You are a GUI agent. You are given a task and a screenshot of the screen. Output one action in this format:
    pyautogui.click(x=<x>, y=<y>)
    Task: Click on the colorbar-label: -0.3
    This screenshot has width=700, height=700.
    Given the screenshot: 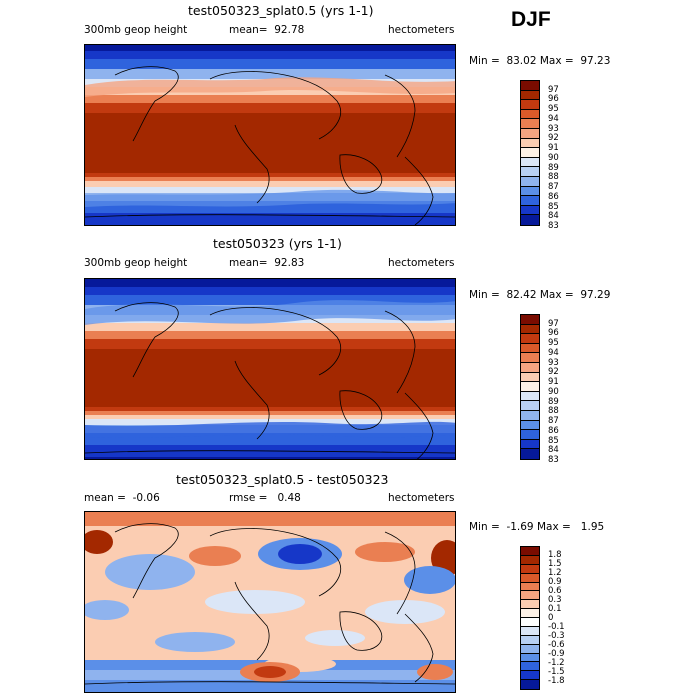 What is the action you would take?
    pyautogui.click(x=556, y=636)
    